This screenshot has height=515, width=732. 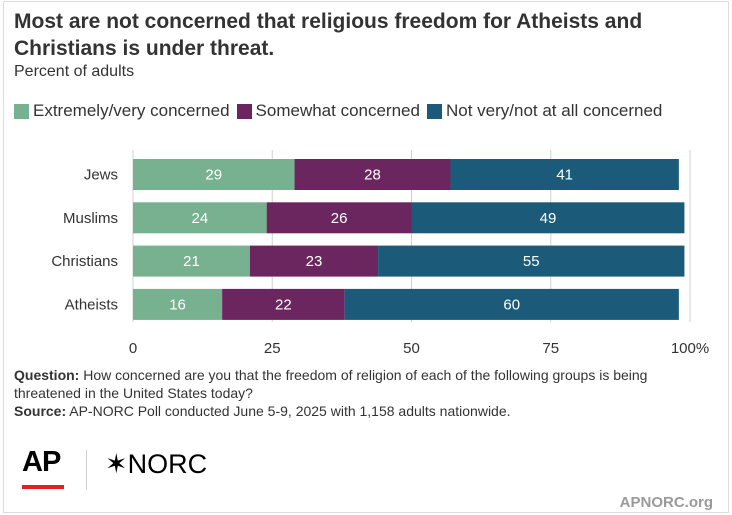 I want to click on ap-logo: AP, so click(x=43, y=467).